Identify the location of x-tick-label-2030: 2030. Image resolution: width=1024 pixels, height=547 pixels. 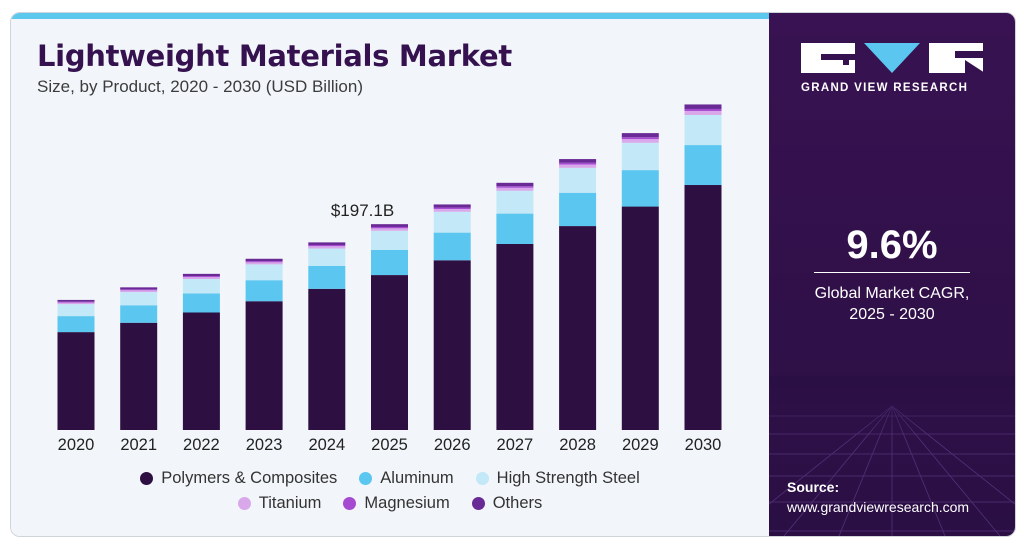
(703, 445).